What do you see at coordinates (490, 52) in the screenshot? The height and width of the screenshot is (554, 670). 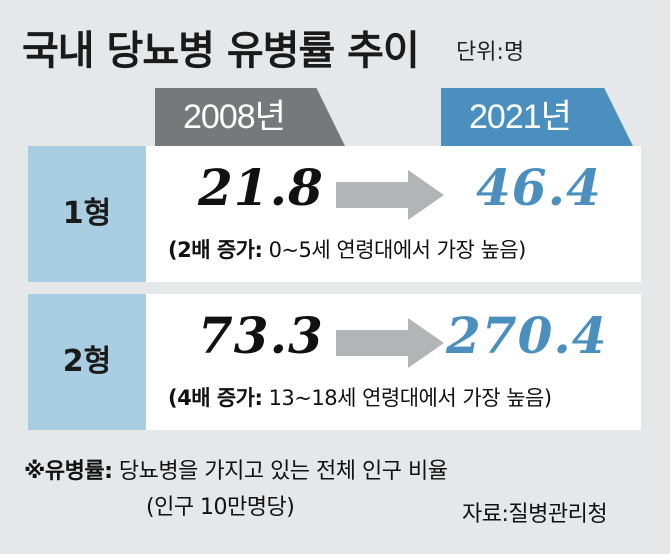 I see `unit-label: 단위:명` at bounding box center [490, 52].